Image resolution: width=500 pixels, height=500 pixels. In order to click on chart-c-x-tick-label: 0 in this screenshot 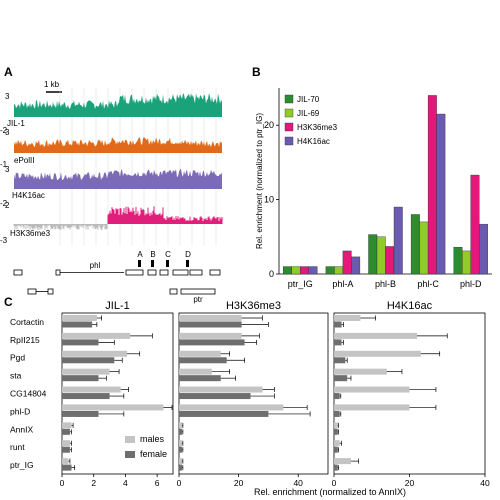, I will do `click(334, 483)`.